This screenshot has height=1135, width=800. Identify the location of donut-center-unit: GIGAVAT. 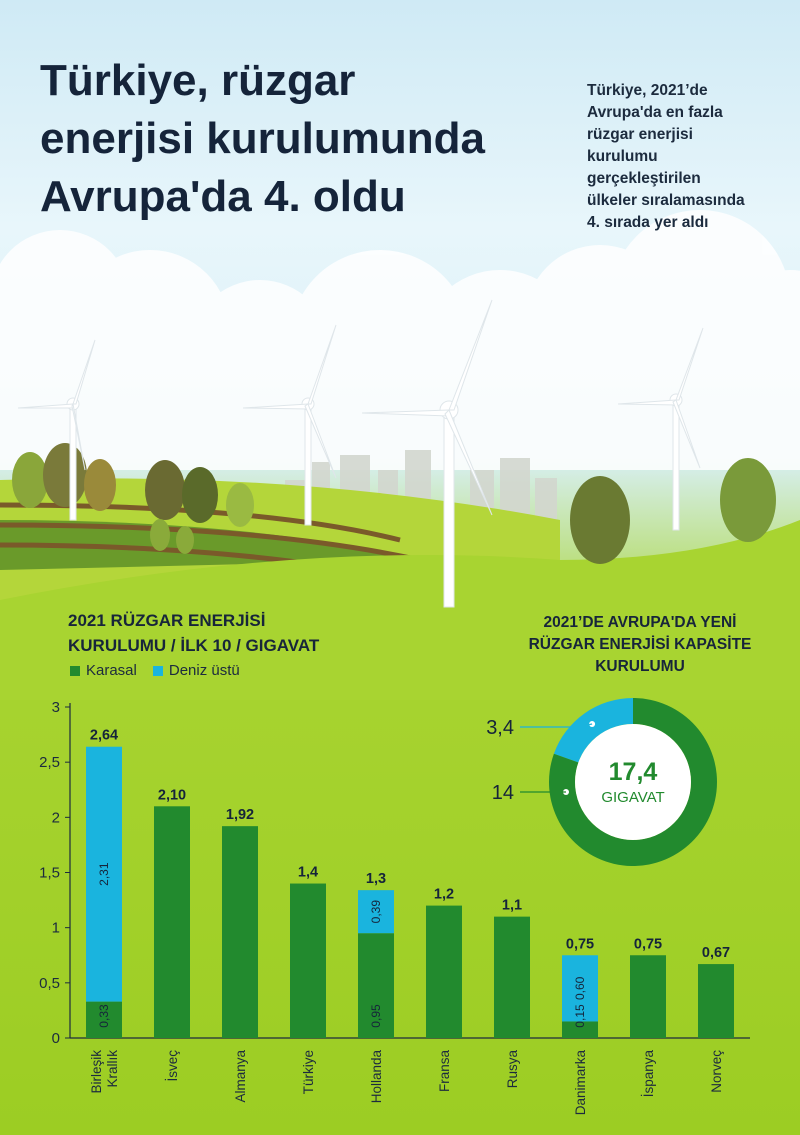
(632, 797).